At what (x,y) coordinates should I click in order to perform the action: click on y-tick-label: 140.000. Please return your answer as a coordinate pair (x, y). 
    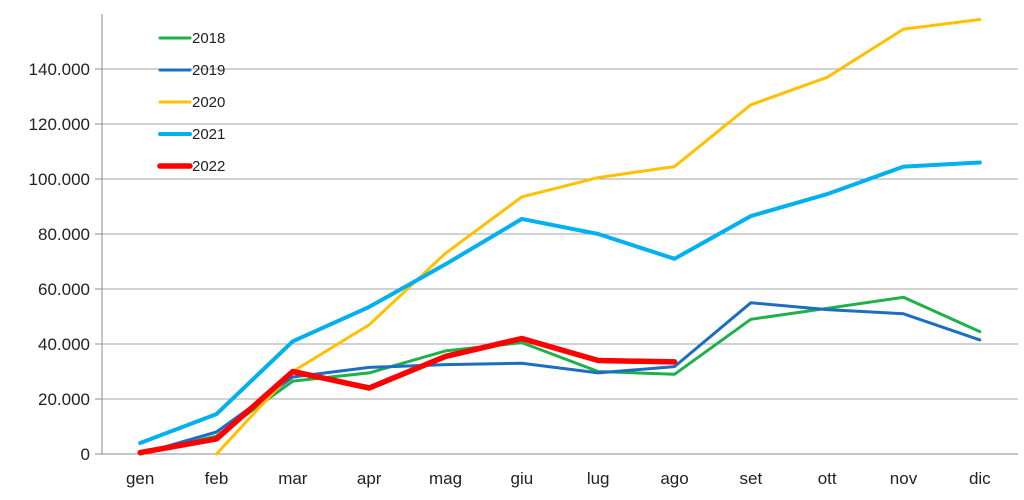
    Looking at the image, I should click on (59, 69).